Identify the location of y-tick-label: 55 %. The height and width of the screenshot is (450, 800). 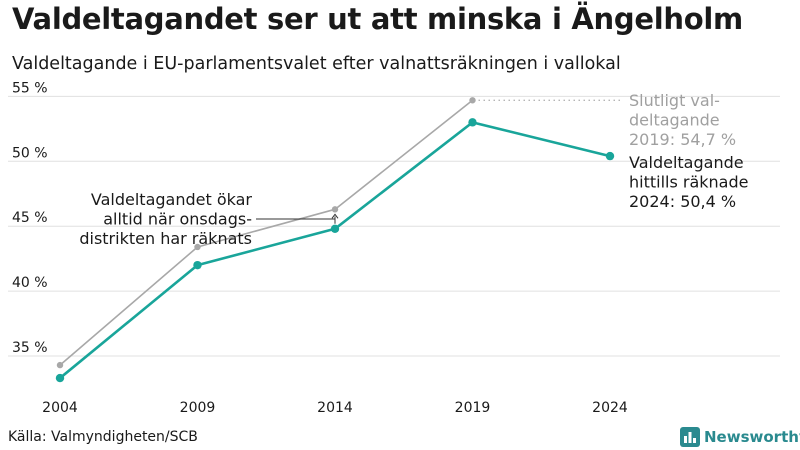
(30, 88).